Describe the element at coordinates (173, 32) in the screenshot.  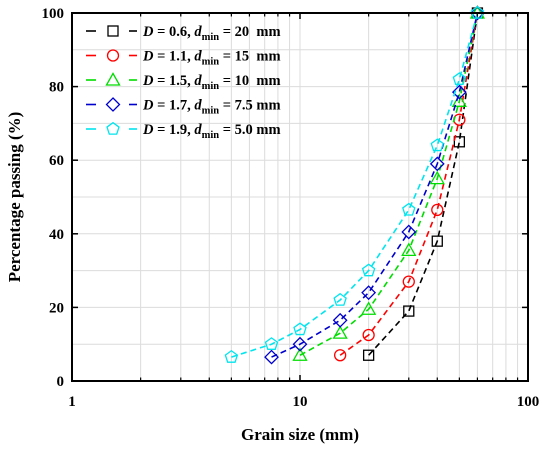
I see `legend-d-value: = 0.6,` at that location.